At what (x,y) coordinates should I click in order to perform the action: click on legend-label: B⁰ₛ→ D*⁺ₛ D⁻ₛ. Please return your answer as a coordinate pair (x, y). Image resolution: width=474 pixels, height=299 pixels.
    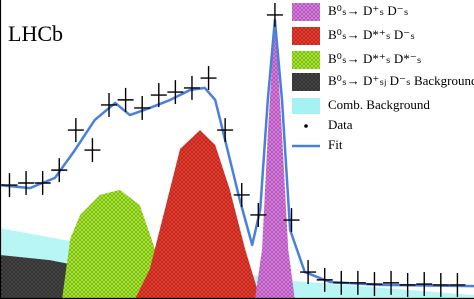
    Looking at the image, I should click on (371, 34).